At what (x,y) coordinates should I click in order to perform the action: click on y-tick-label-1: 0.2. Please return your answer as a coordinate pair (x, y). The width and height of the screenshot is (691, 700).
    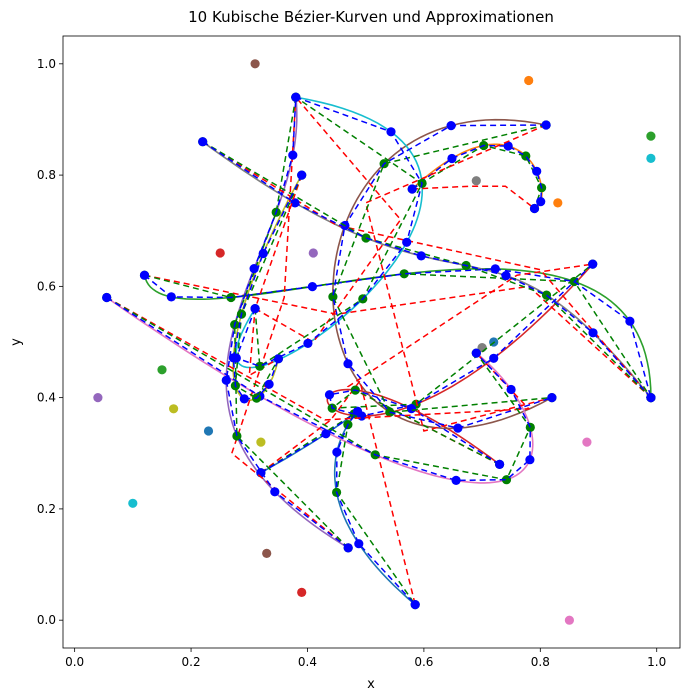
    Looking at the image, I should click on (46, 509).